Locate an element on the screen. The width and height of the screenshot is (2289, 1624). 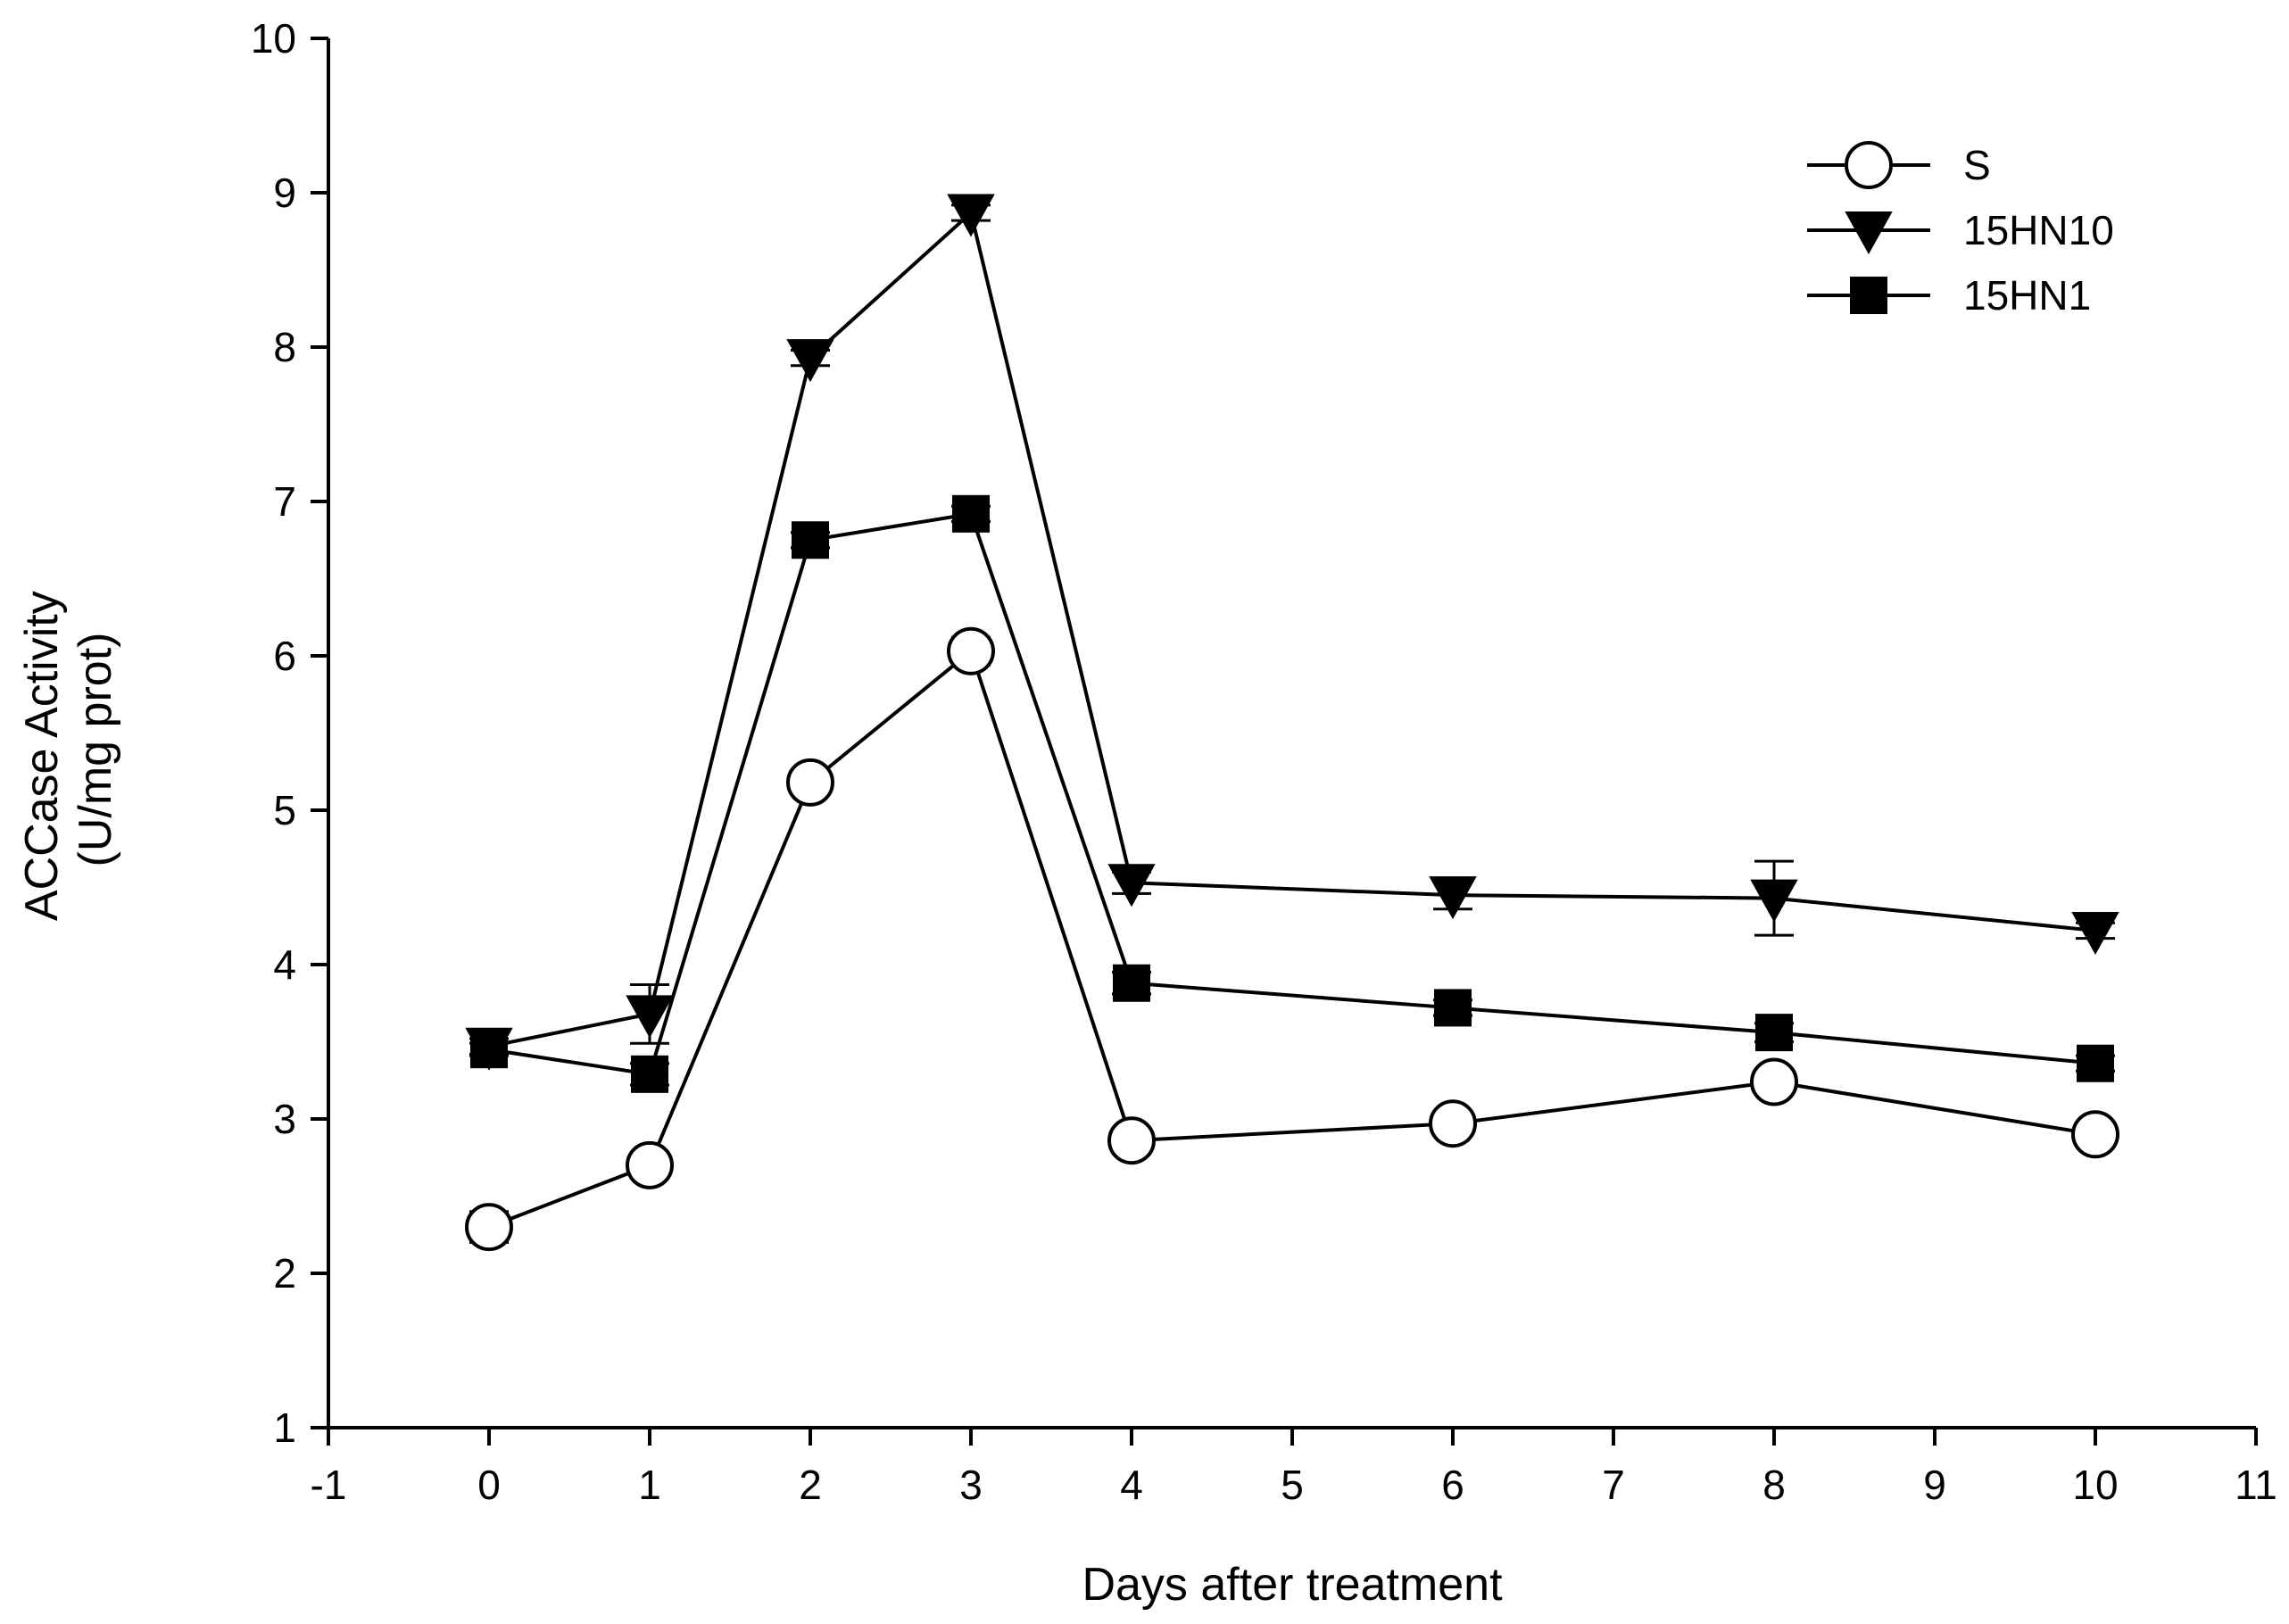
y-axis-title: ACCase Activity (U/mg prot) is located at coordinates (68, 749).